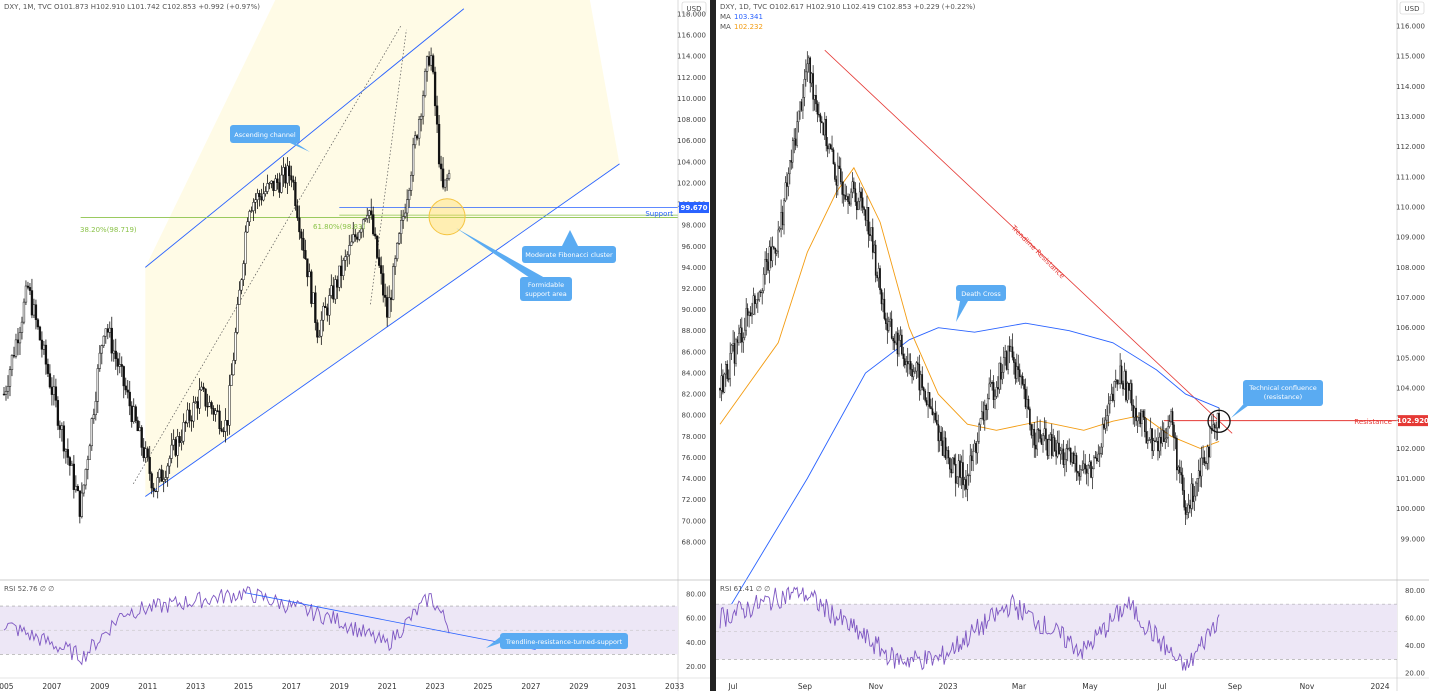 Image resolution: width=1429 pixels, height=691 pixels. I want to click on callout-ascending-channel: Ascending channel, so click(270, 138).